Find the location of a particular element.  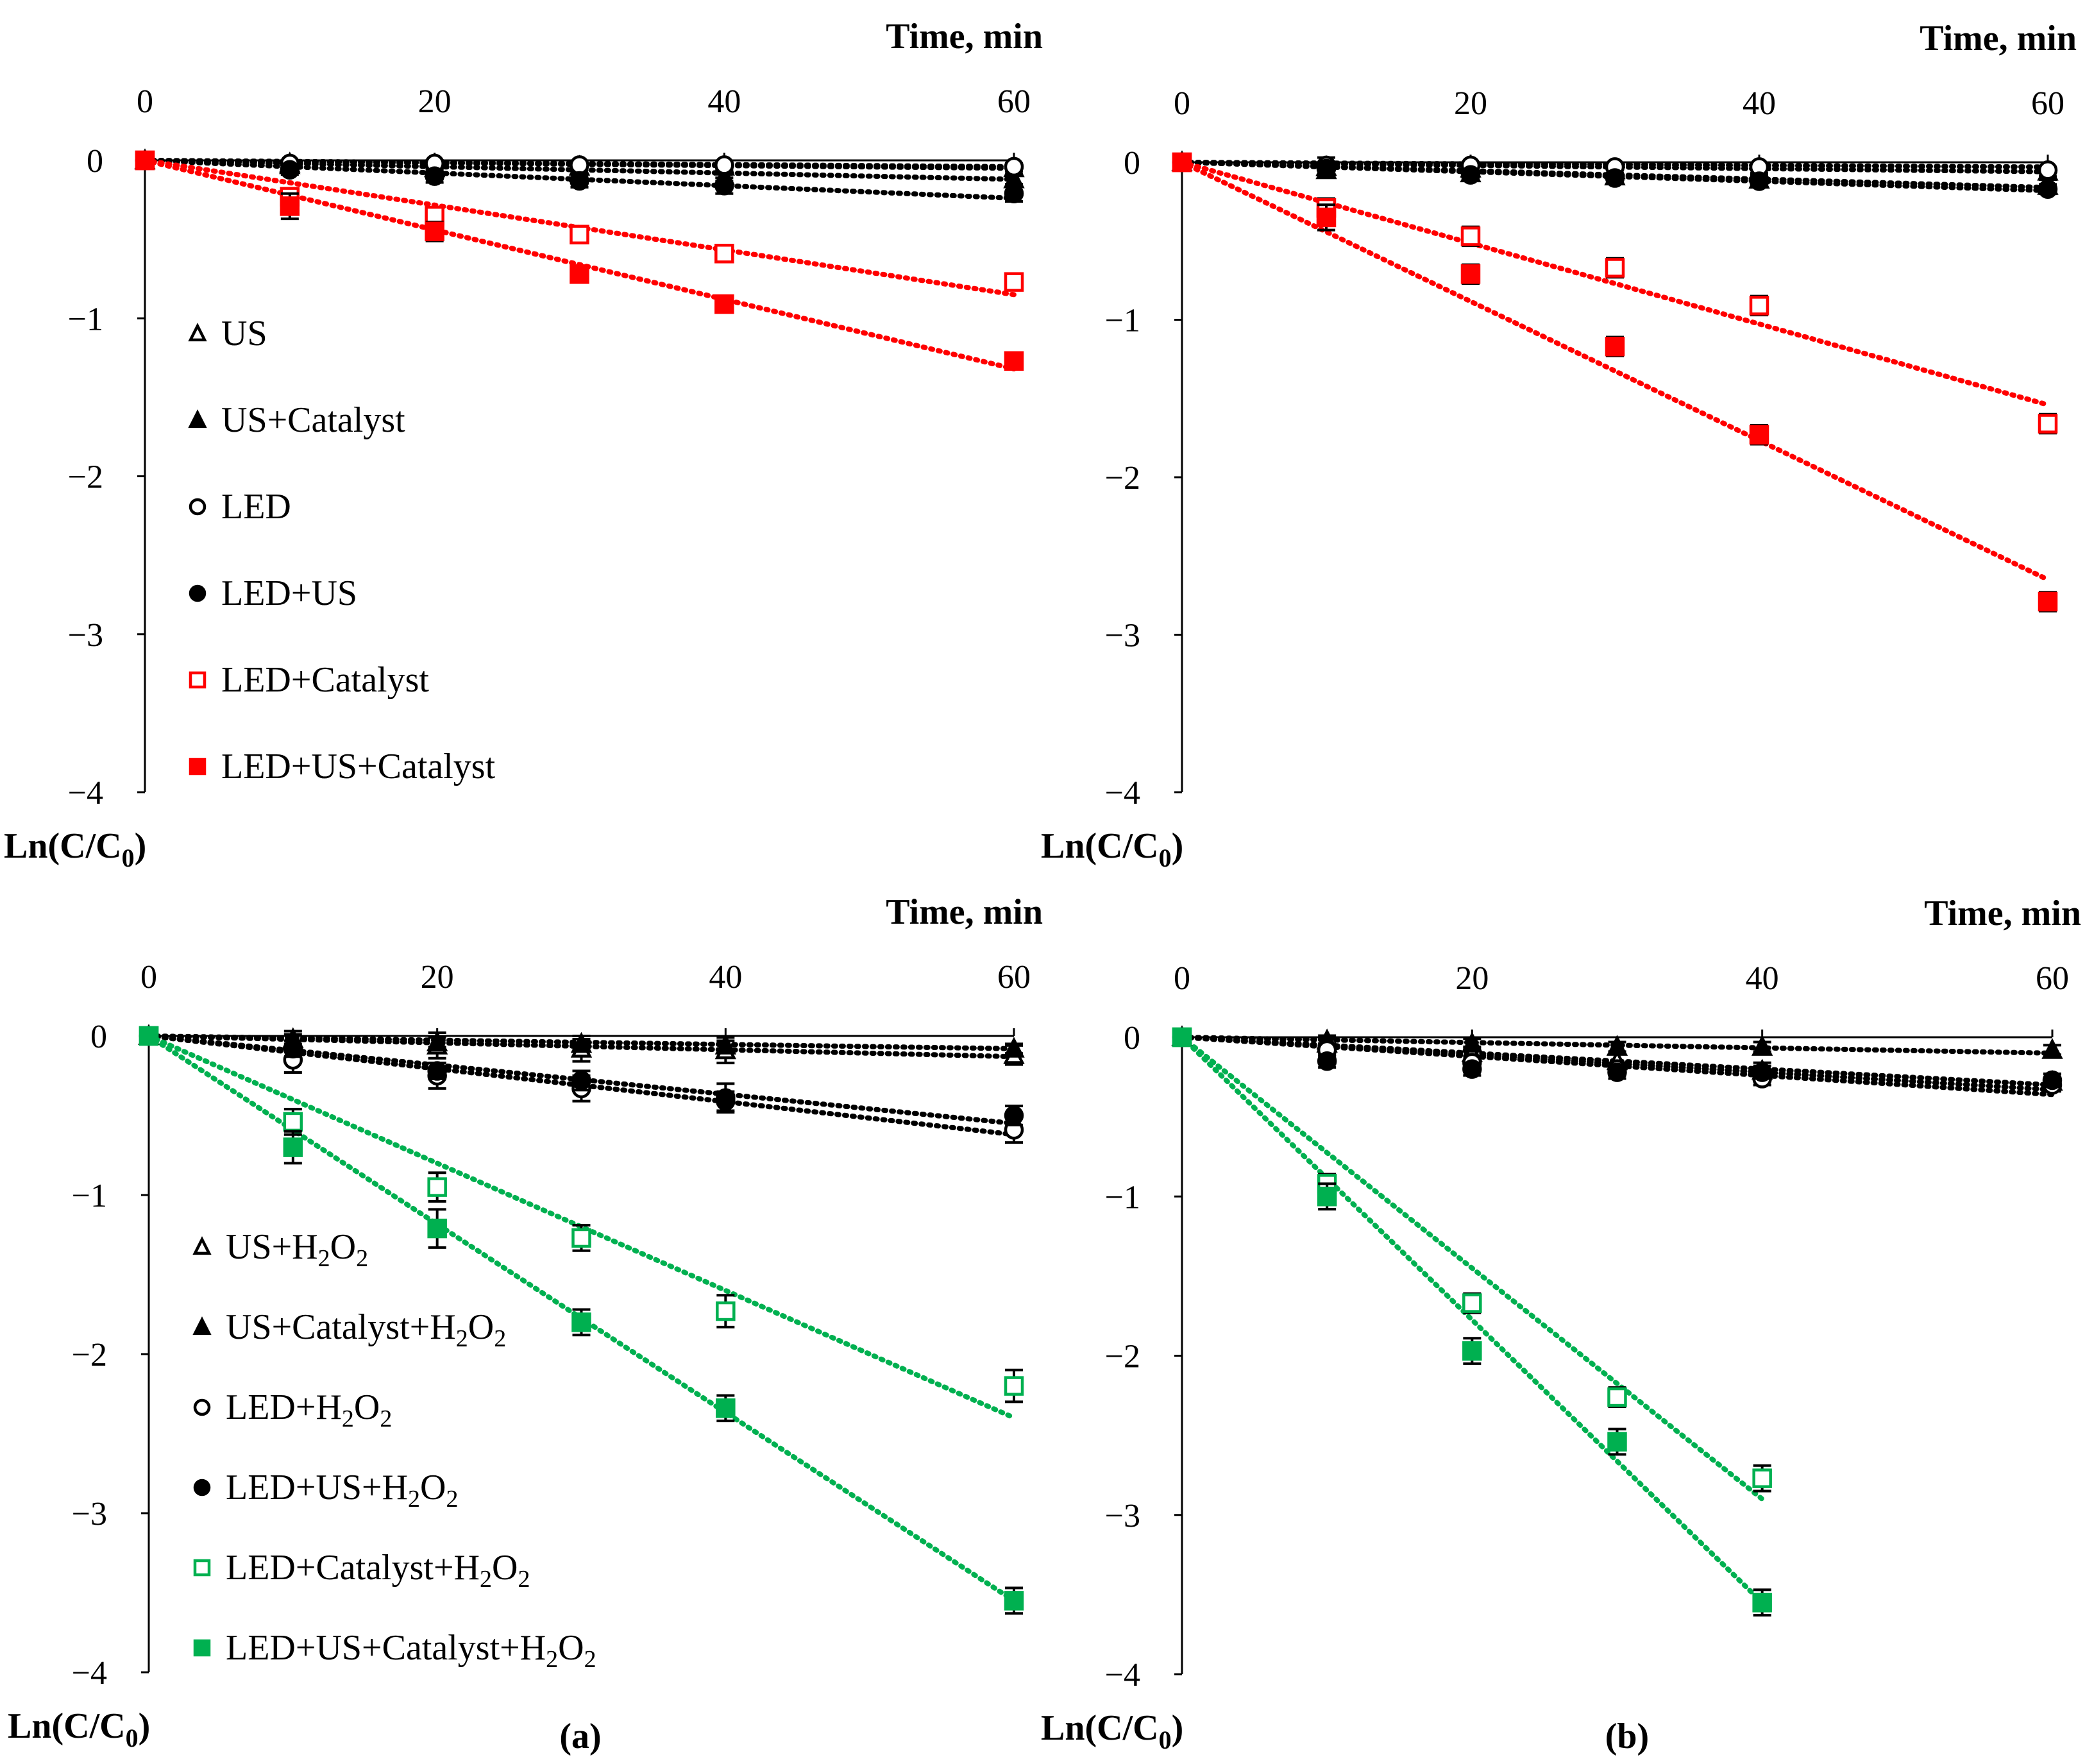

panel-label-a: (a) is located at coordinates (580, 1736).